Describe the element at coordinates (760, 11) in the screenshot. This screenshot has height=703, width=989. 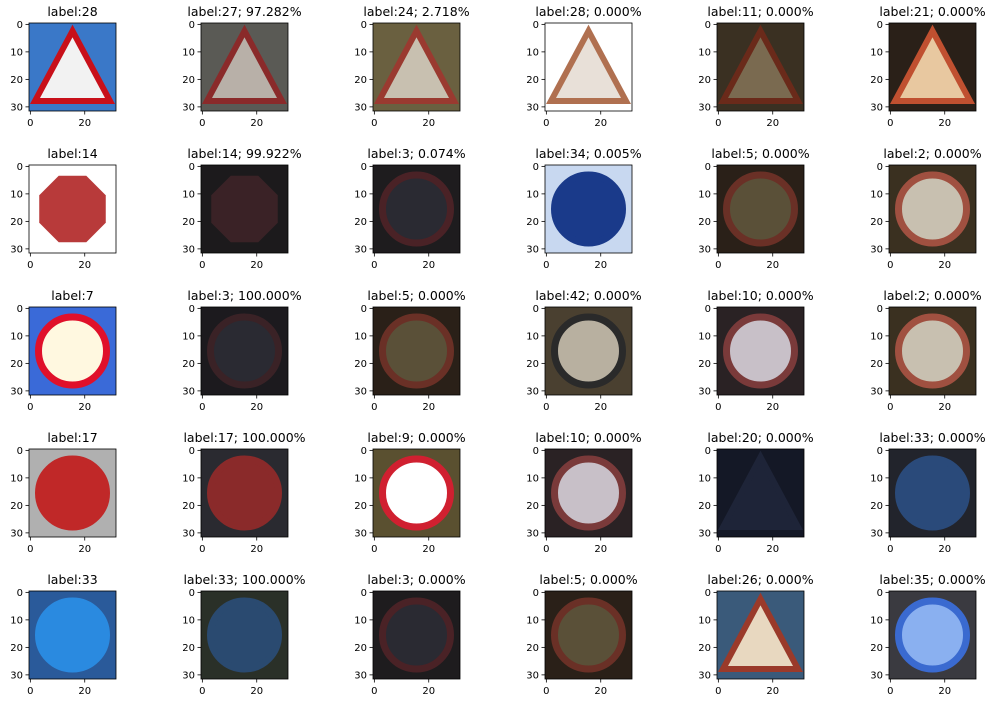
I see `subplot-title: label:11; 0.000%` at that location.